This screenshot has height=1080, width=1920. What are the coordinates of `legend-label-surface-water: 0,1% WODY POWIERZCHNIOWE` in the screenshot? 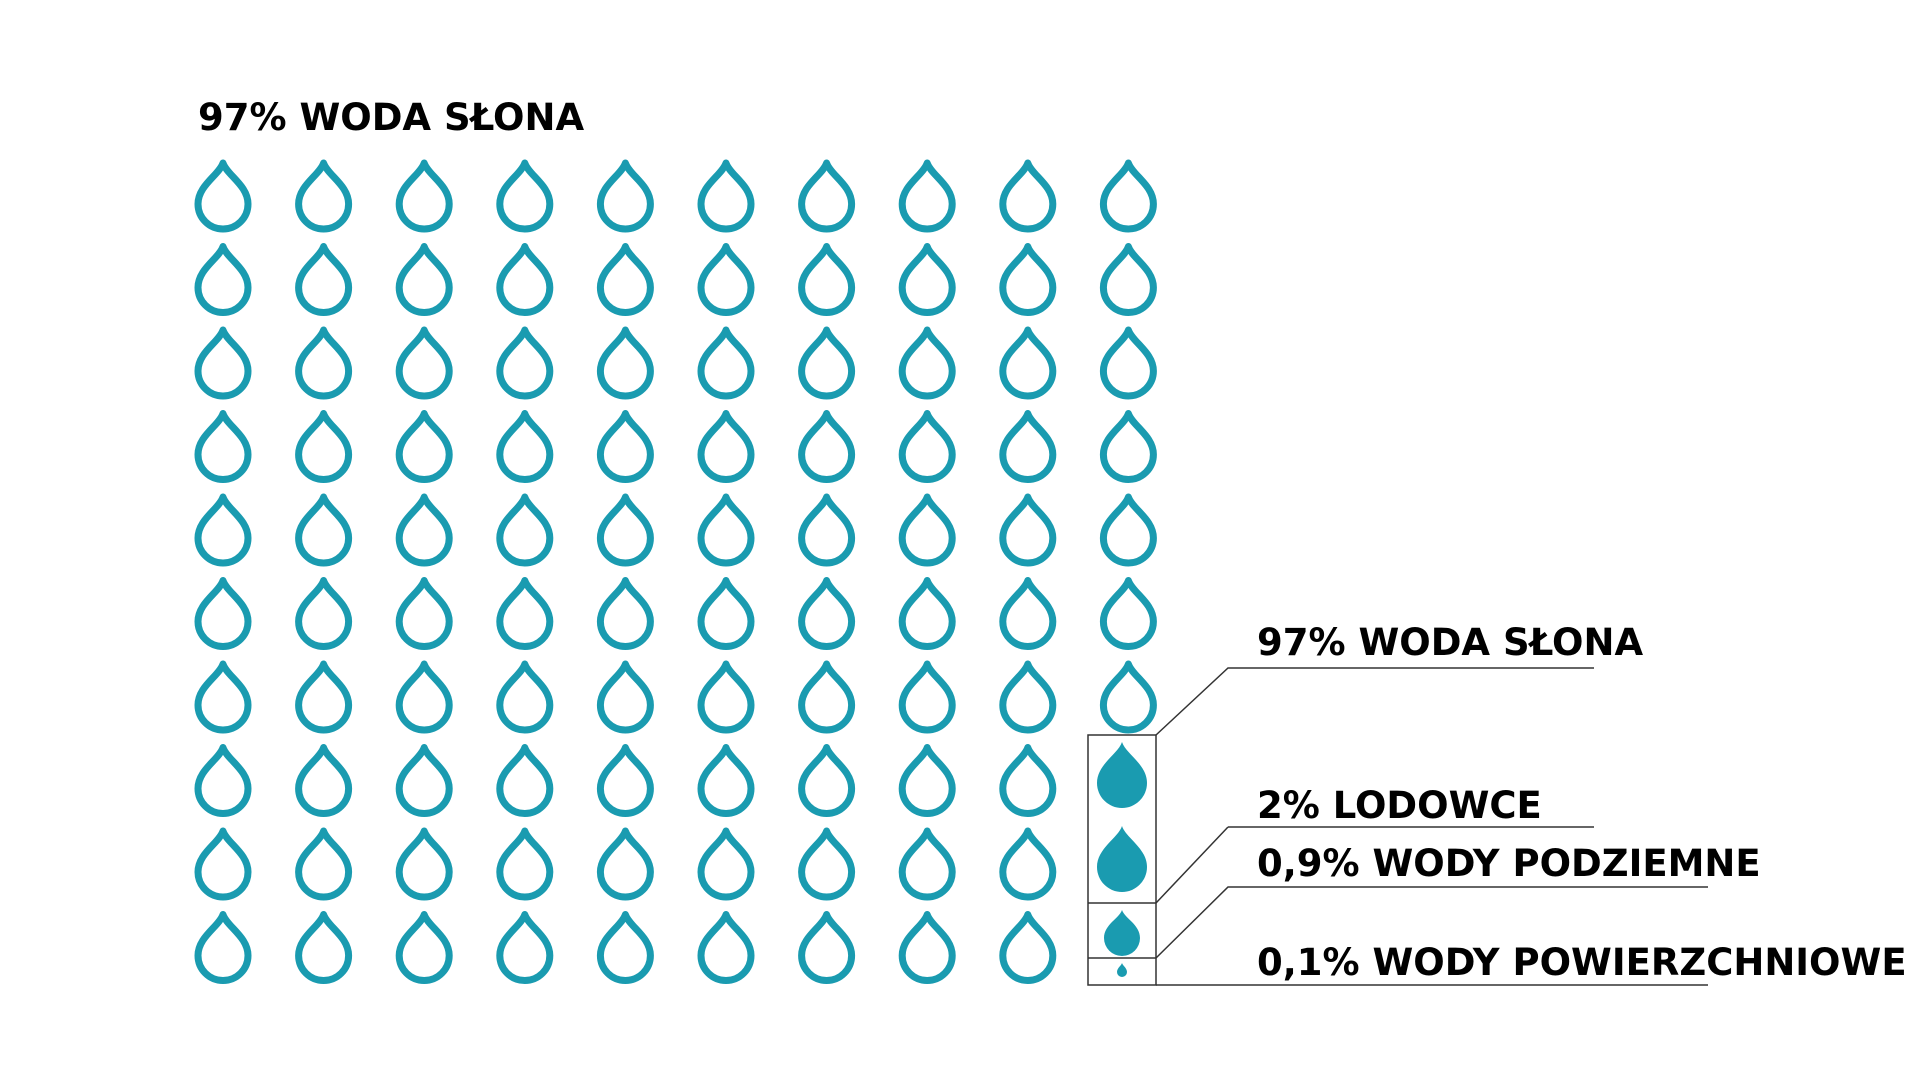 It's located at (1582, 962).